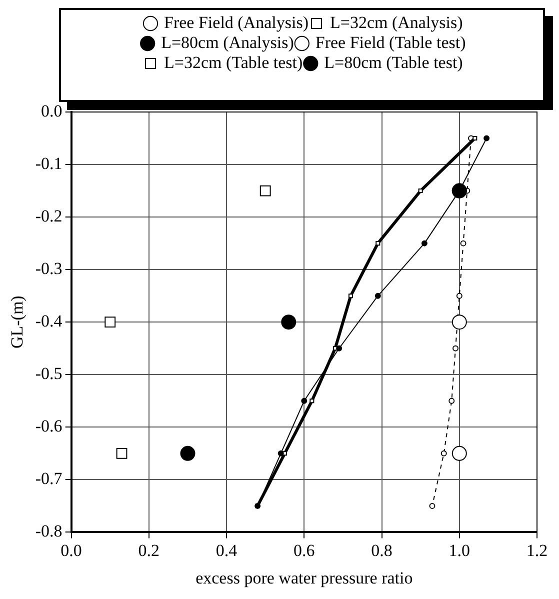 Image resolution: width=559 pixels, height=599 pixels. What do you see at coordinates (71, 550) in the screenshot?
I see `x-tick-label: 0.0` at bounding box center [71, 550].